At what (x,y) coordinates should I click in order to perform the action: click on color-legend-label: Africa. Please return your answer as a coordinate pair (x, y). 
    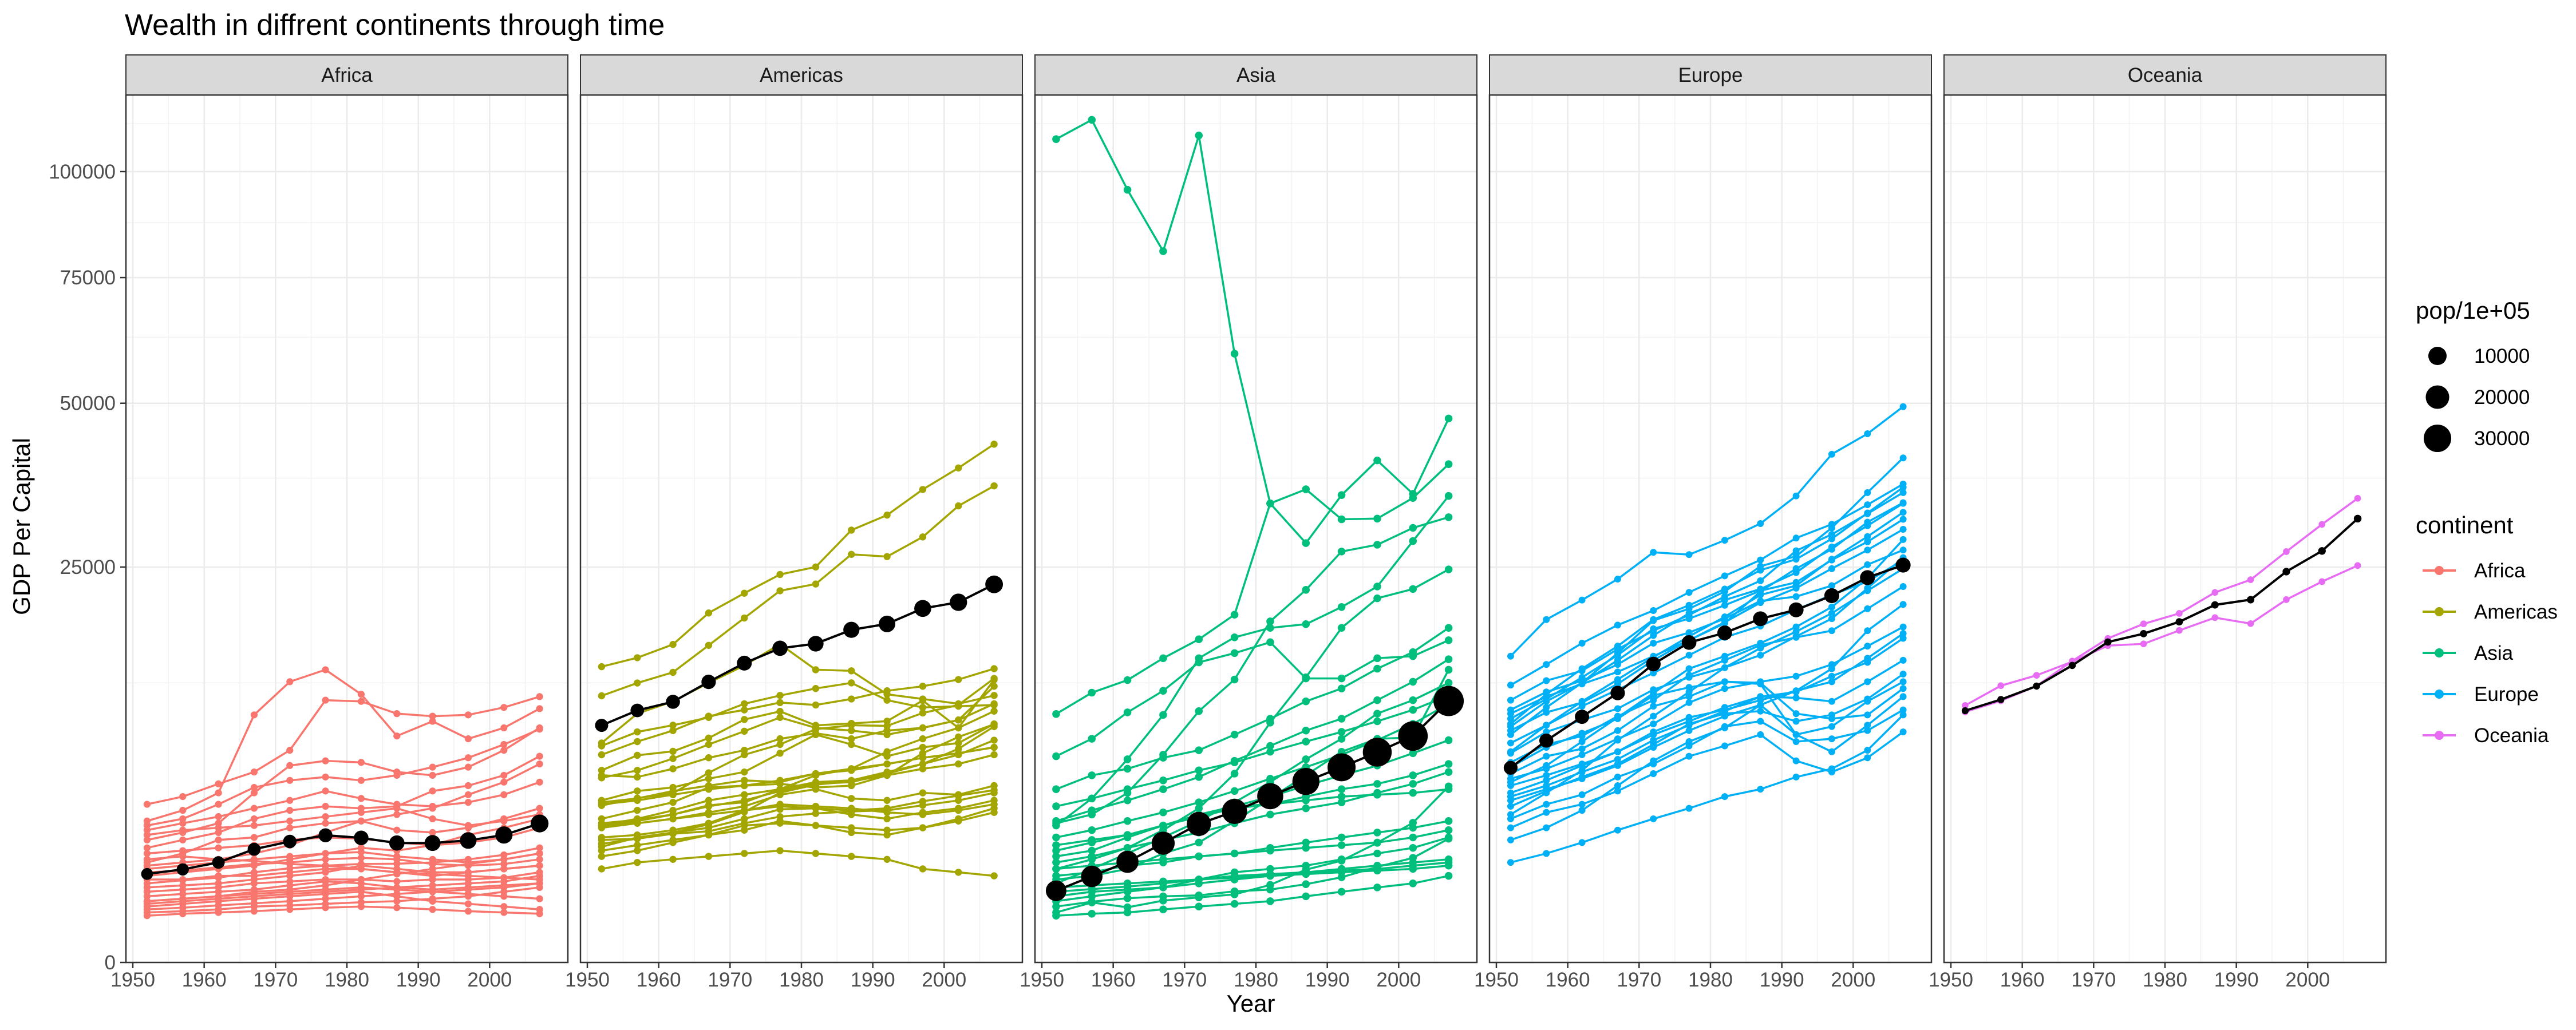
    Looking at the image, I should click on (2500, 571).